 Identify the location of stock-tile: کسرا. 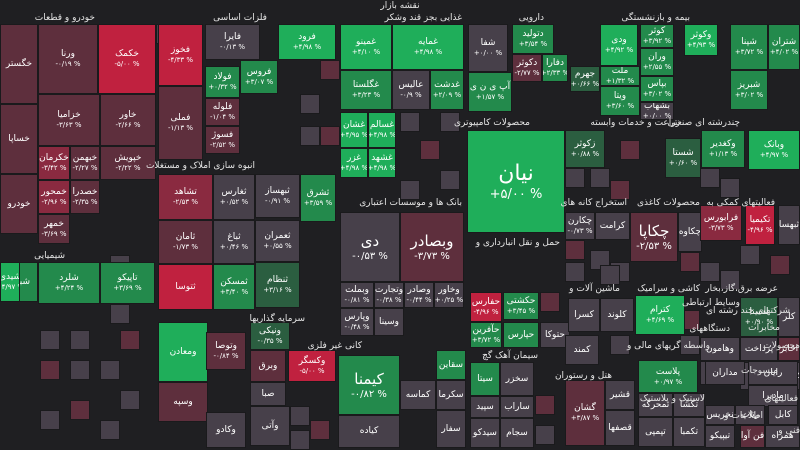
(584, 315).